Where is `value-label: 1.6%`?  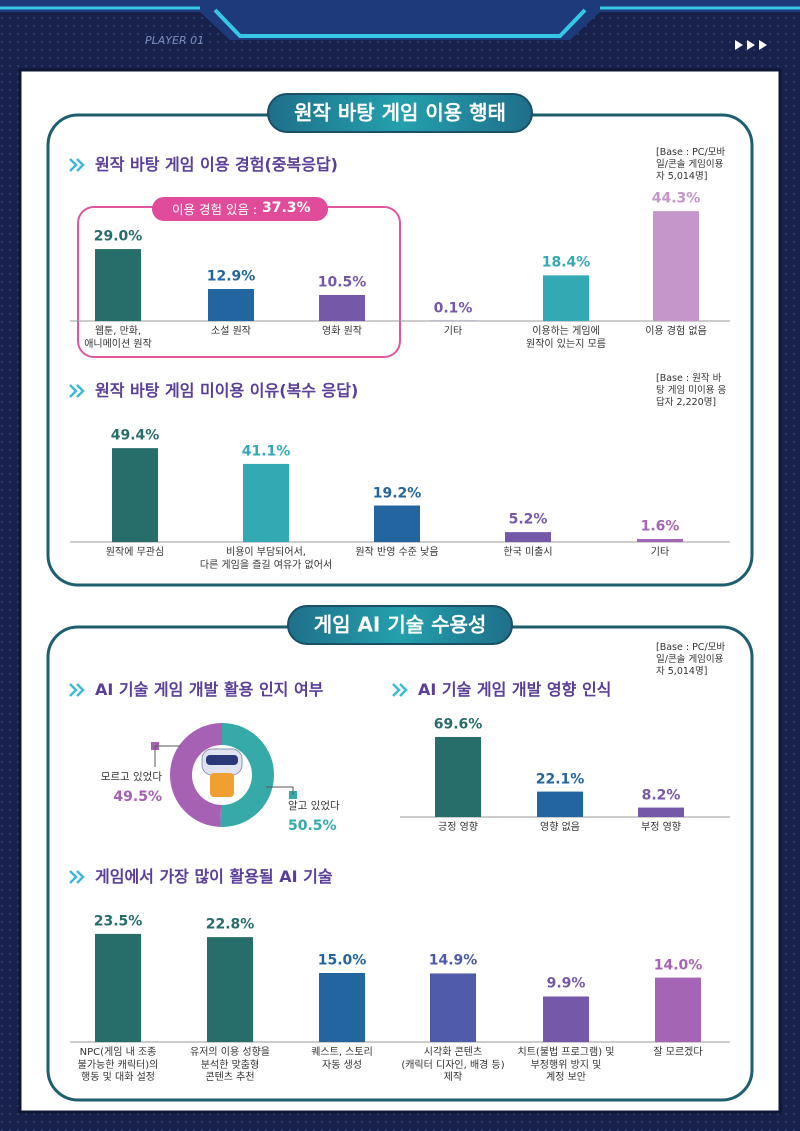
value-label: 1.6% is located at coordinates (660, 526).